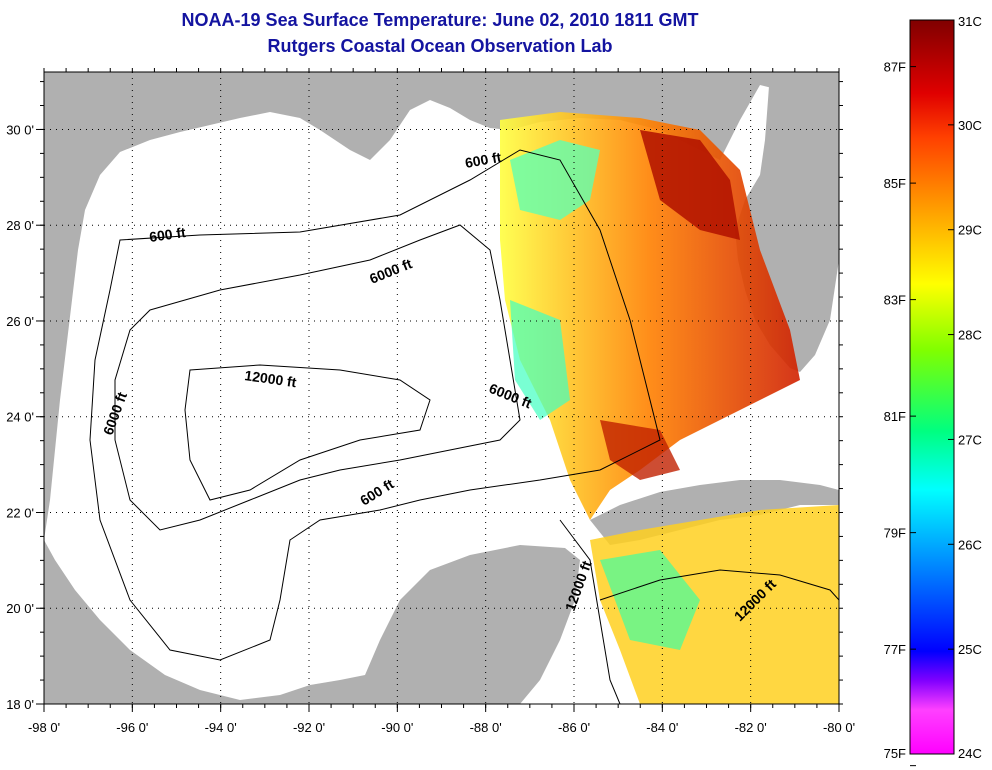 This screenshot has width=992, height=770. I want to click on lon-tick-label: -82 0', so click(751, 727).